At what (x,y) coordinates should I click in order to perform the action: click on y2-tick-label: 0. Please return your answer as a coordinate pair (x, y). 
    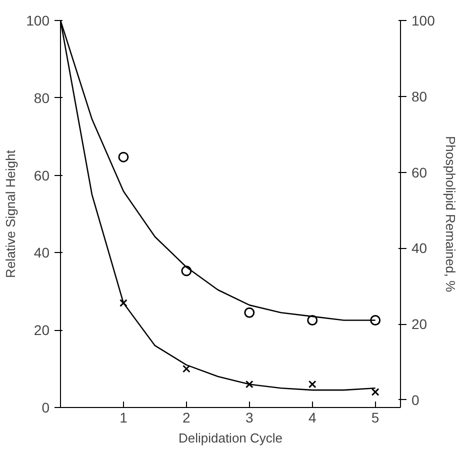
    Looking at the image, I should click on (416, 400).